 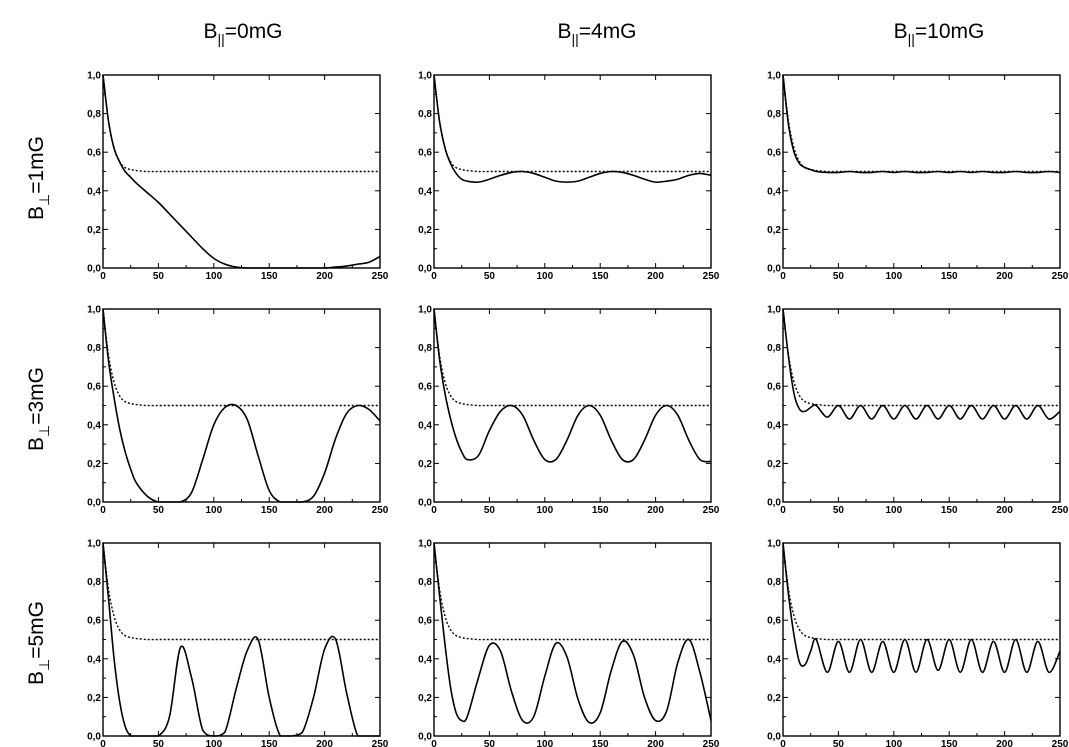 I want to click on row-header-value: =1mG, so click(x=36, y=165).